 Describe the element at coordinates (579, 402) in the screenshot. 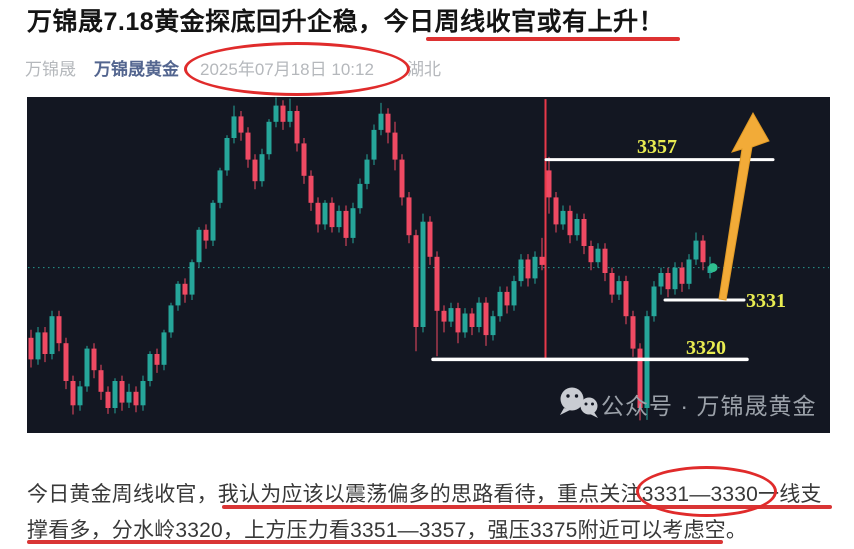

I see `wechat-icon` at that location.